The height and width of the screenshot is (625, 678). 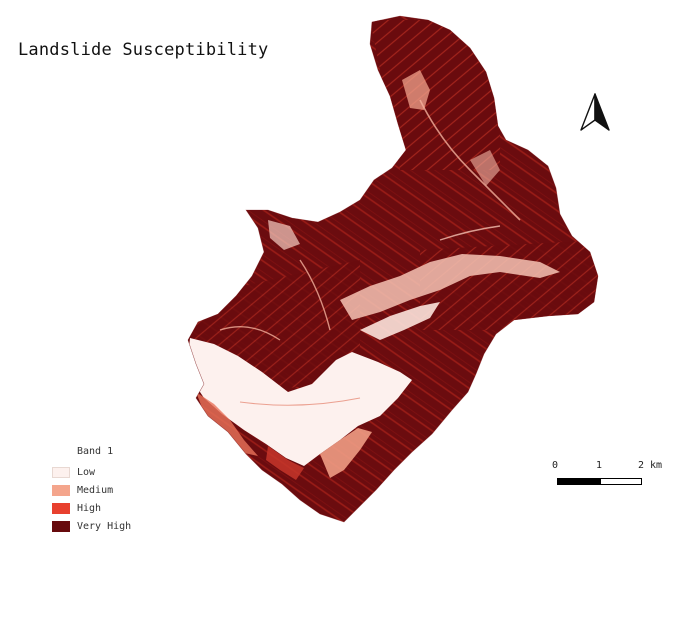 What do you see at coordinates (61, 508) in the screenshot?
I see `legend-swatch-high` at bounding box center [61, 508].